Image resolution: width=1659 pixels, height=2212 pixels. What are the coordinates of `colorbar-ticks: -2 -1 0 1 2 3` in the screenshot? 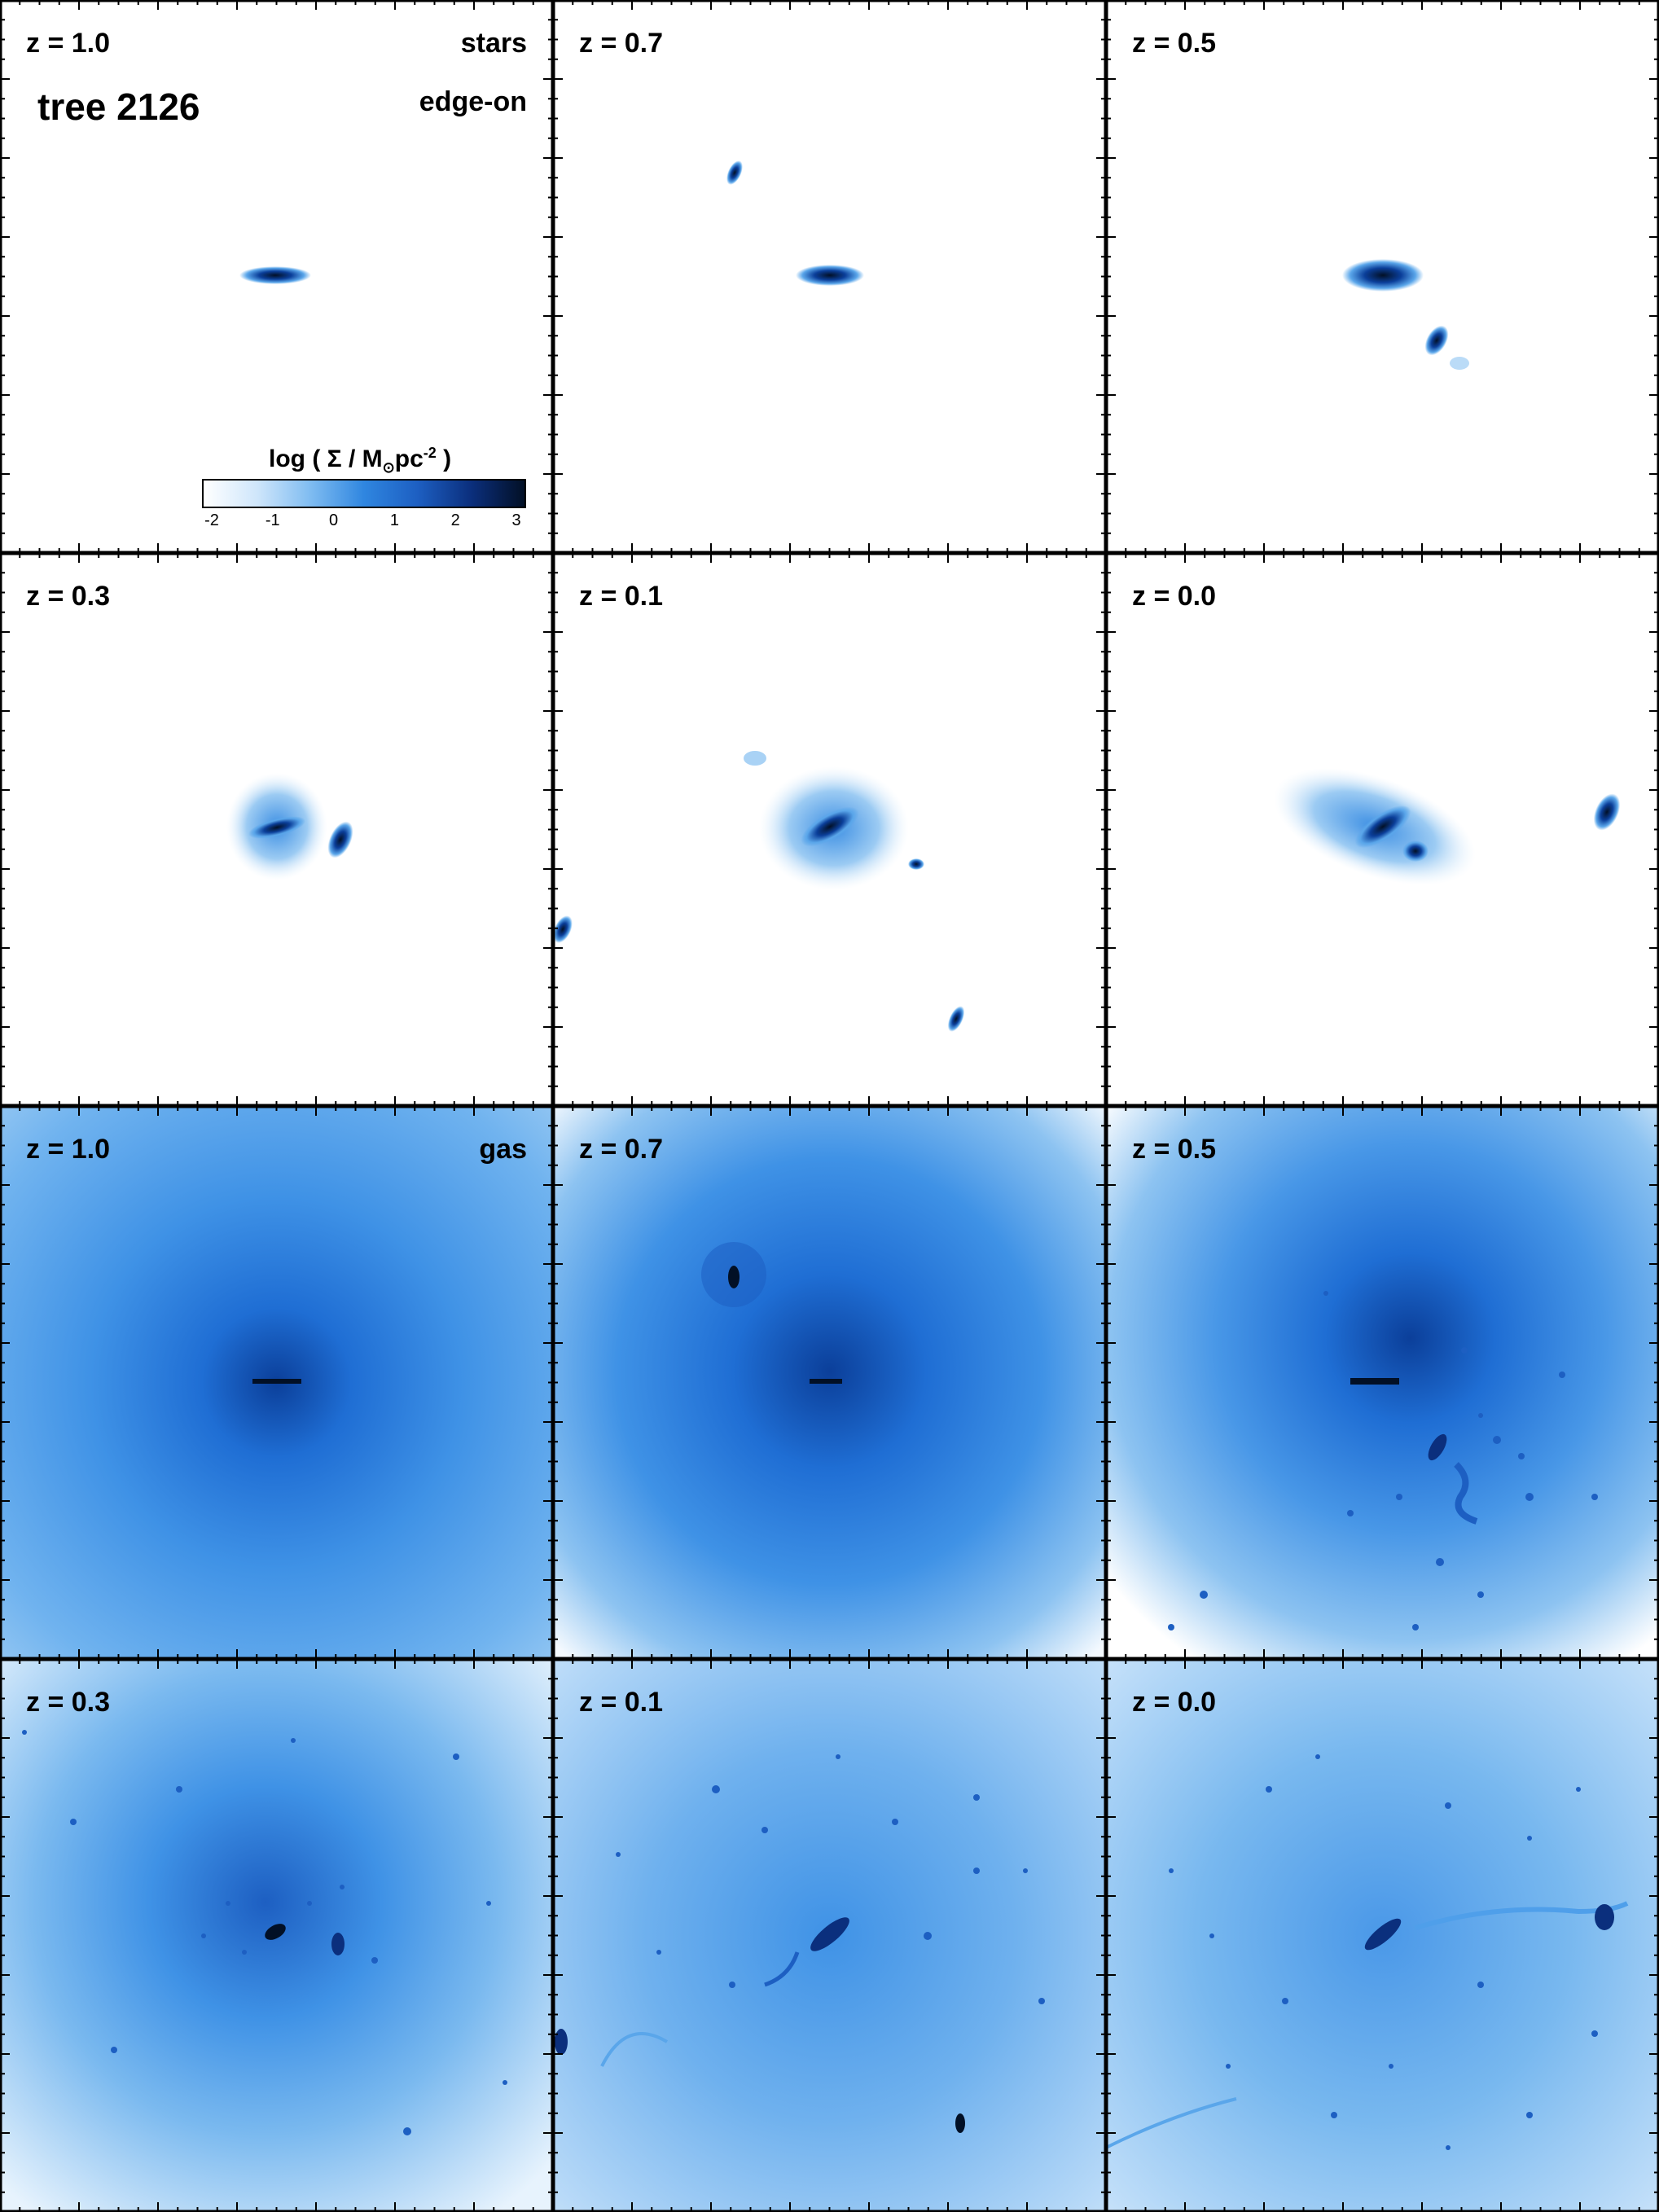 It's located at (364, 521).